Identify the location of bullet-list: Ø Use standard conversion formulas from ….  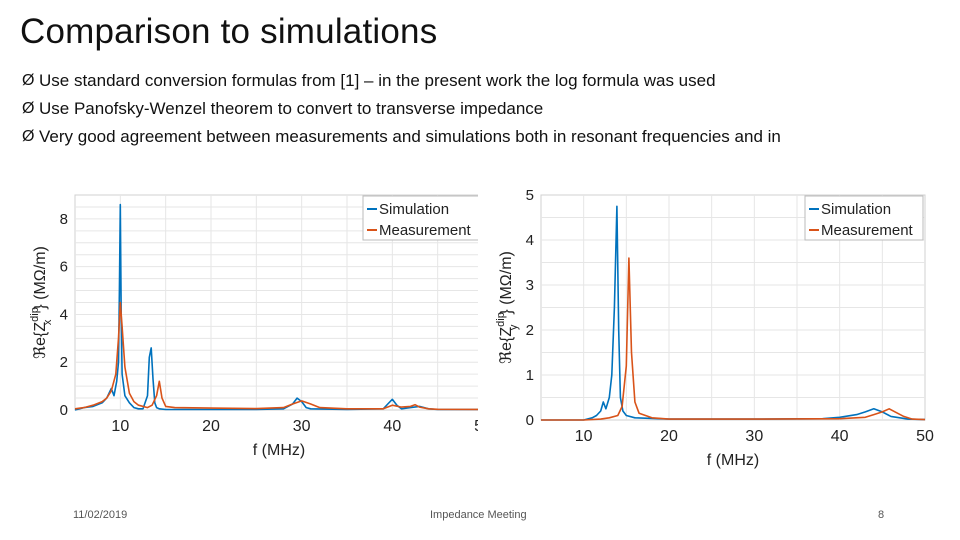
(402, 114).